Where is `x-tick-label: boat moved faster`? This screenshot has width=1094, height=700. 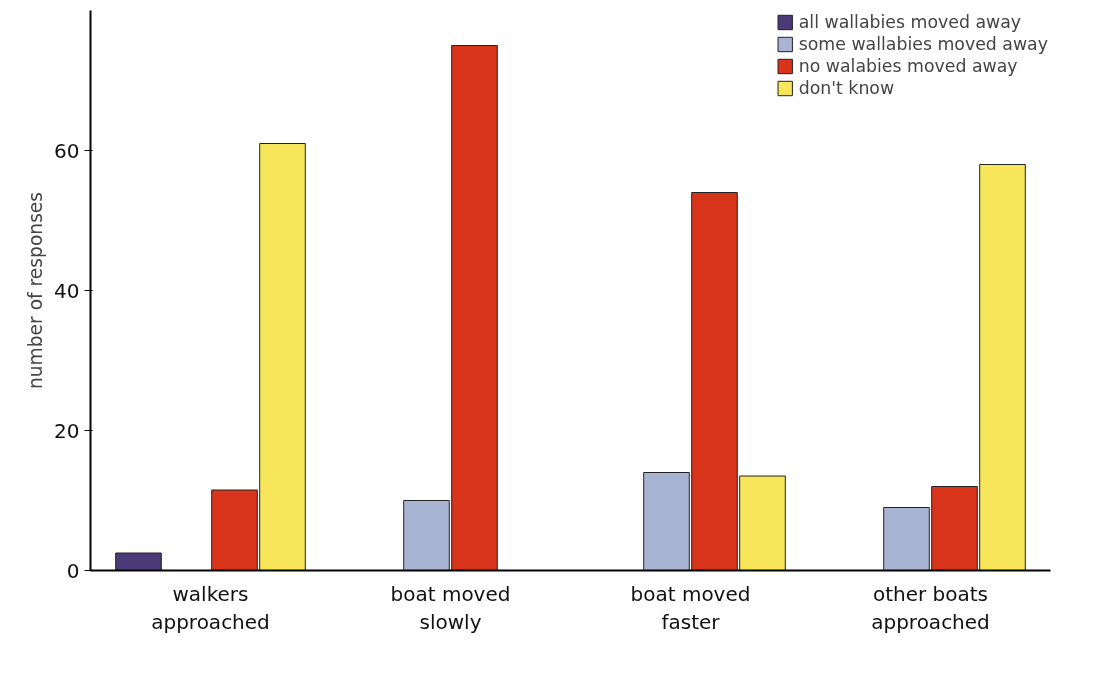
x-tick-label: boat moved faster is located at coordinates (690, 608).